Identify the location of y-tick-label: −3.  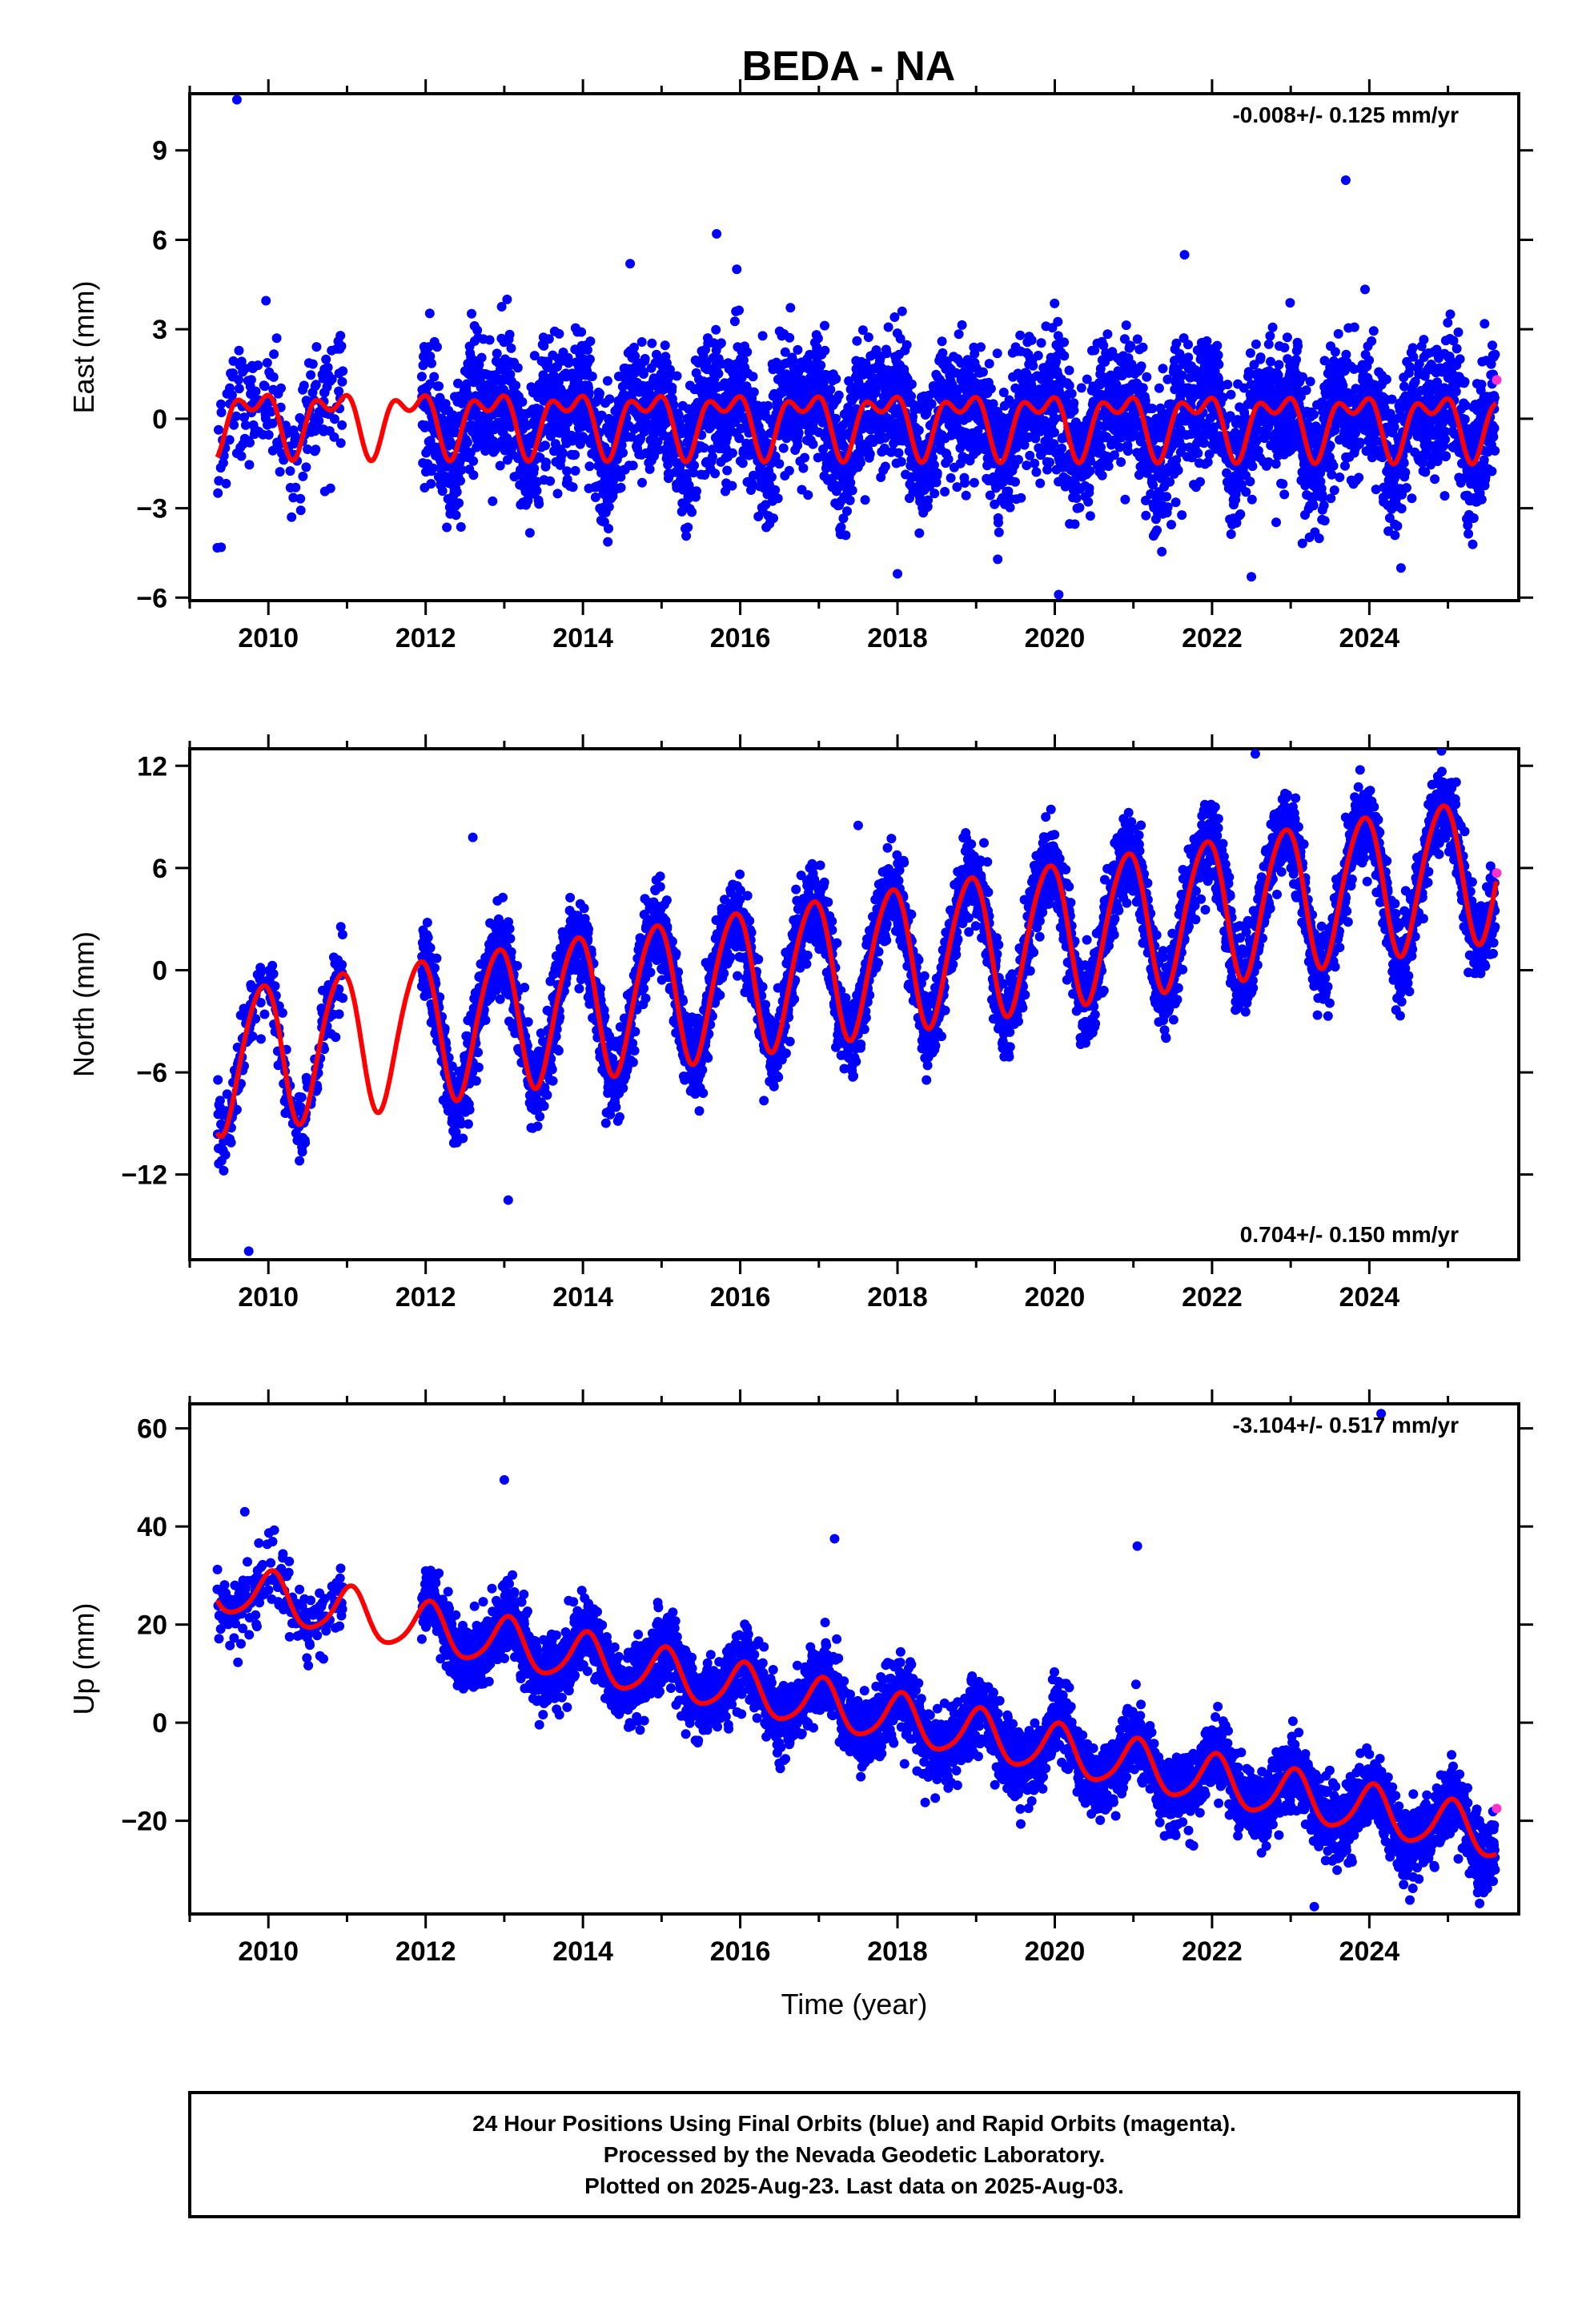
(151, 510).